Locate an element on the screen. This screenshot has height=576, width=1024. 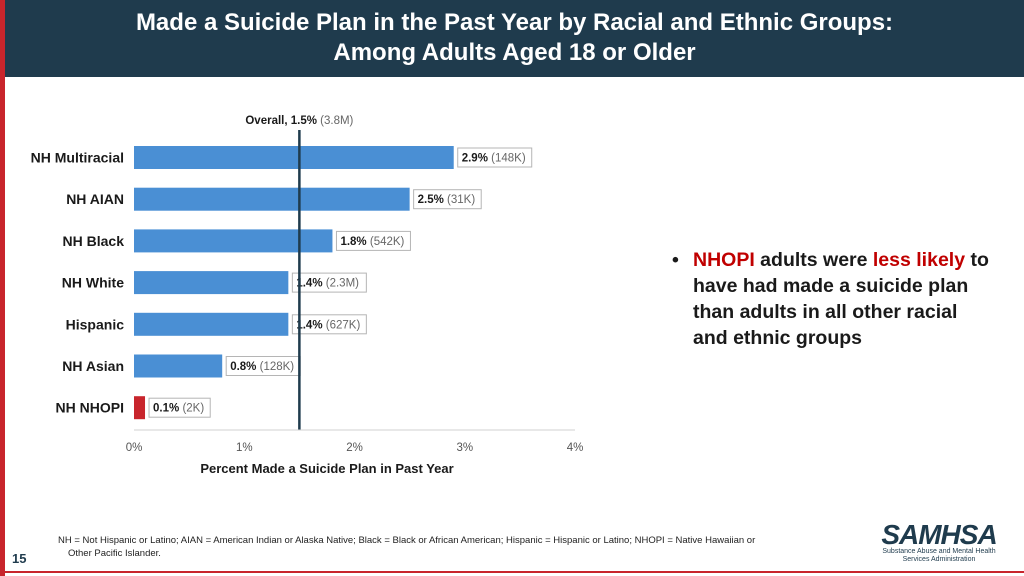
category-label: NH Multiracial is located at coordinates (77, 158).